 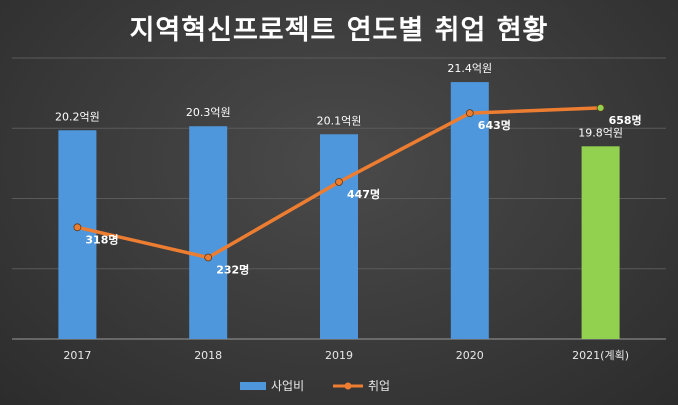 What do you see at coordinates (208, 355) in the screenshot?
I see `x-tick-label: 2018` at bounding box center [208, 355].